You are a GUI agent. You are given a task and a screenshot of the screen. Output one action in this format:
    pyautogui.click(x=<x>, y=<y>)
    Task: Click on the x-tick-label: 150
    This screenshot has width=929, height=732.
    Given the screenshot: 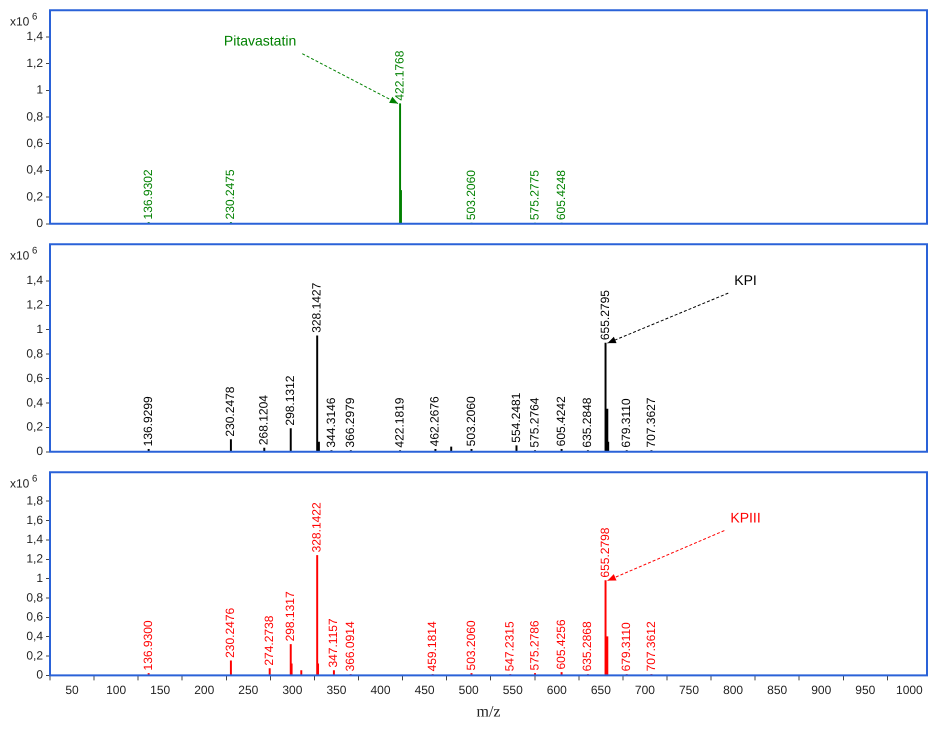 What is the action you would take?
    pyautogui.click(x=160, y=689)
    